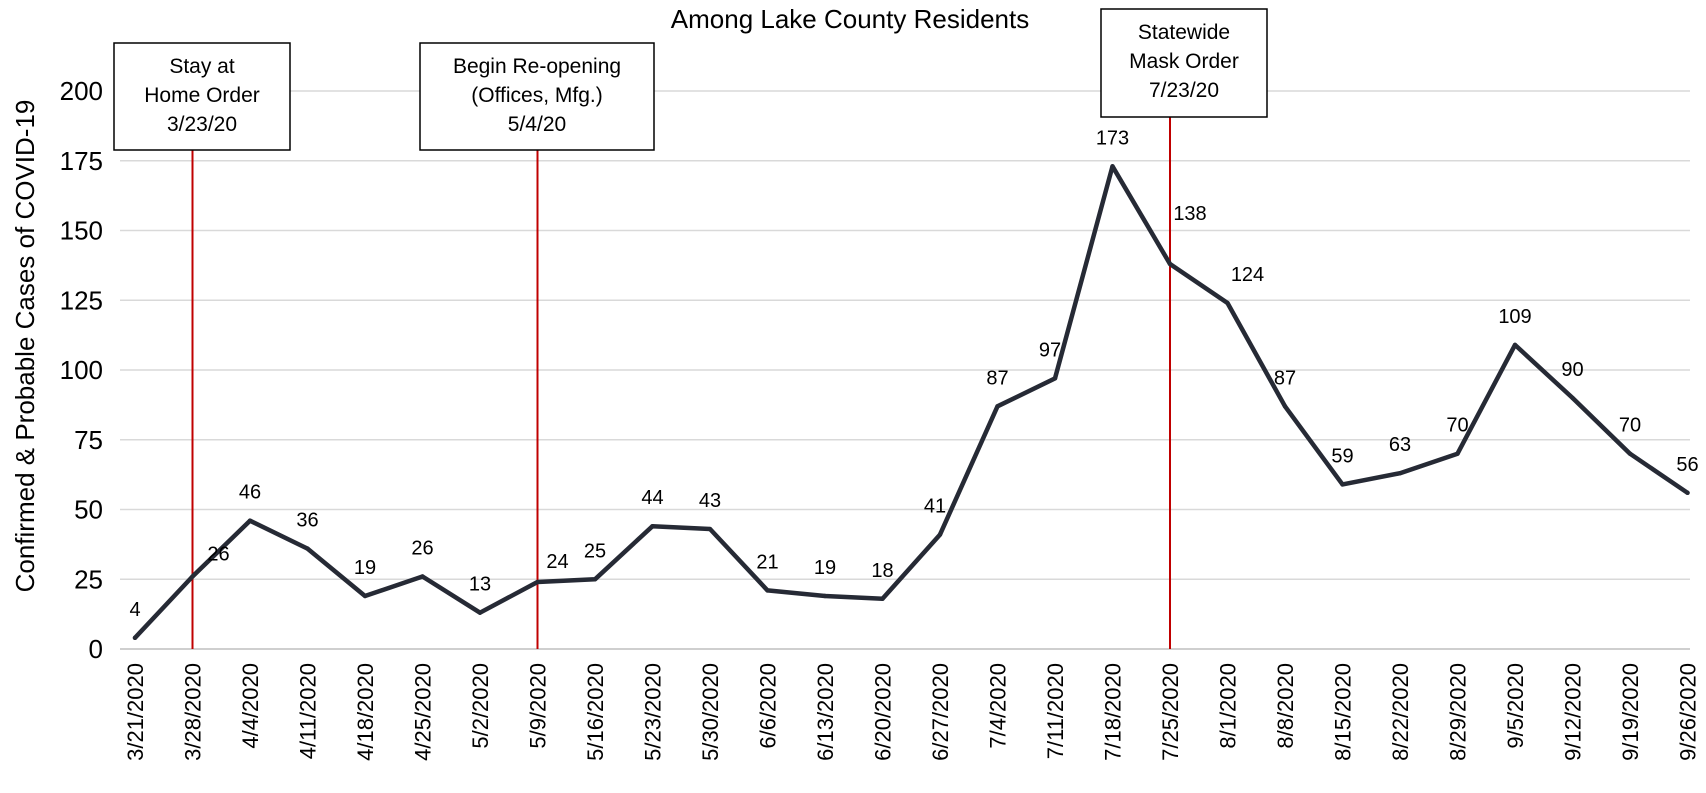  Describe the element at coordinates (767, 562) in the screenshot. I see `data-label: 21` at that location.